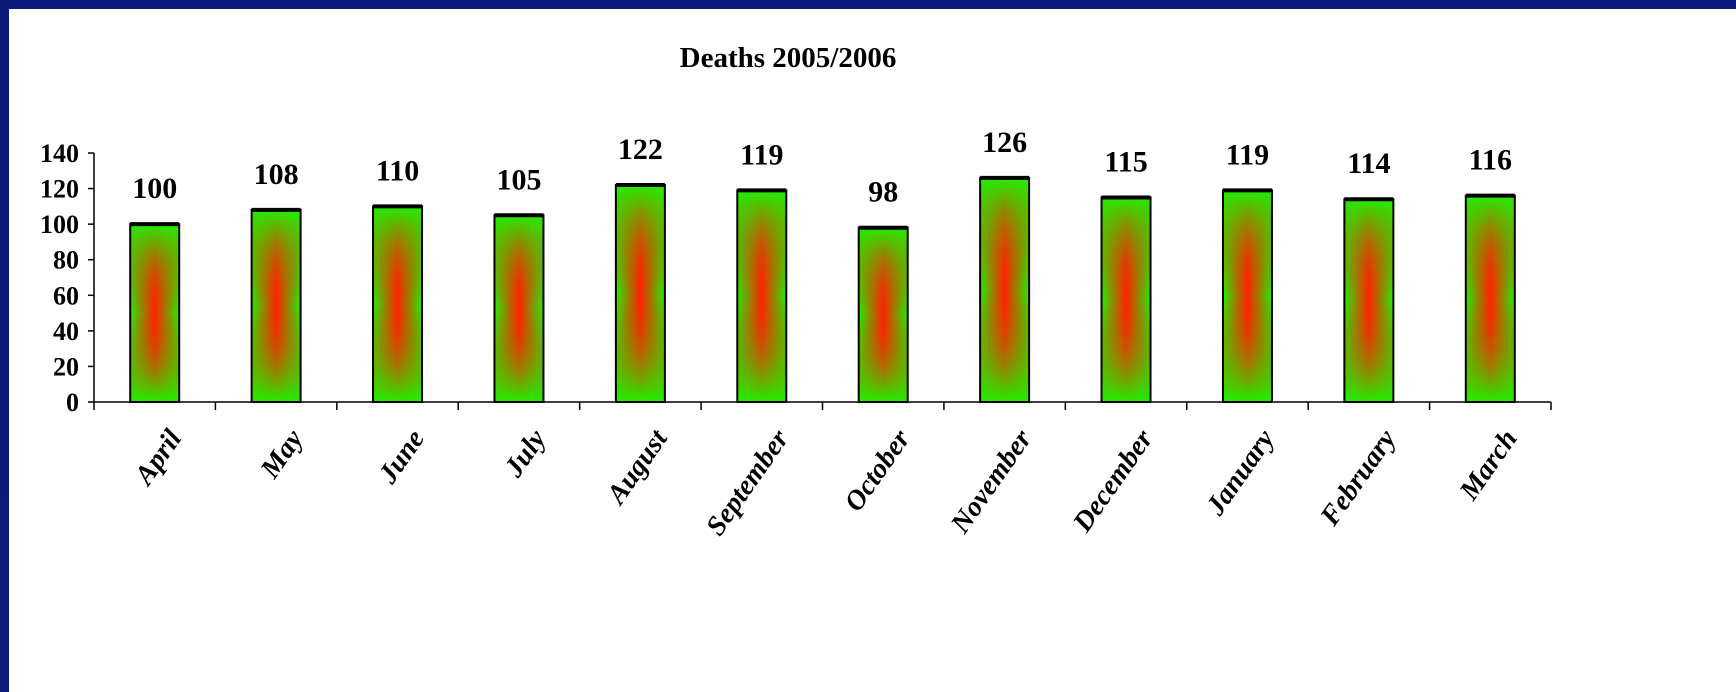 Image resolution: width=1736 pixels, height=692 pixels. Describe the element at coordinates (401, 457) in the screenshot. I see `category-label: June` at that location.